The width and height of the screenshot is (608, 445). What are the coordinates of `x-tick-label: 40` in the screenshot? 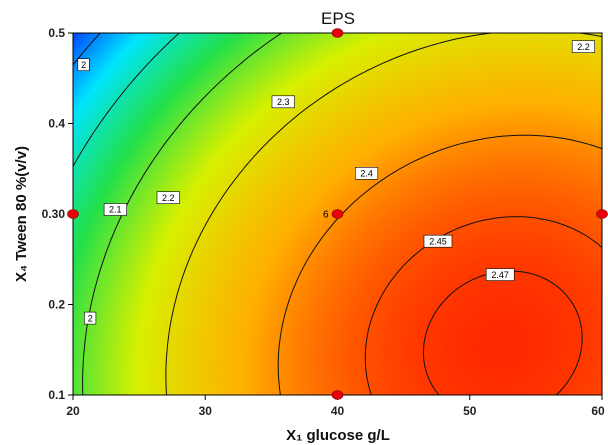 It's located at (338, 411).